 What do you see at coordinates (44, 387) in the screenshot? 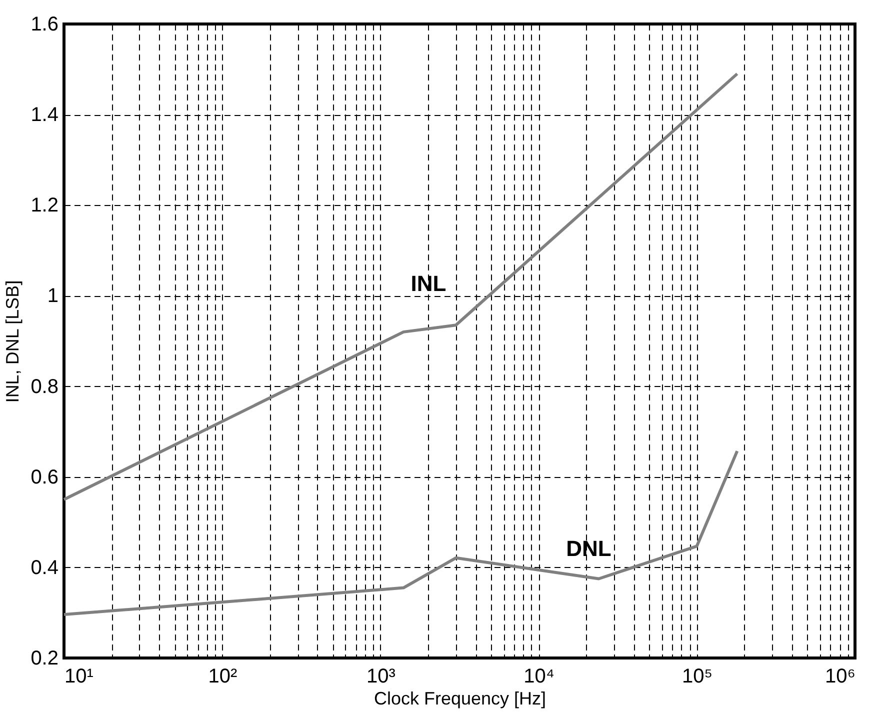
I see `y-tick-label: 0.8` at bounding box center [44, 387].